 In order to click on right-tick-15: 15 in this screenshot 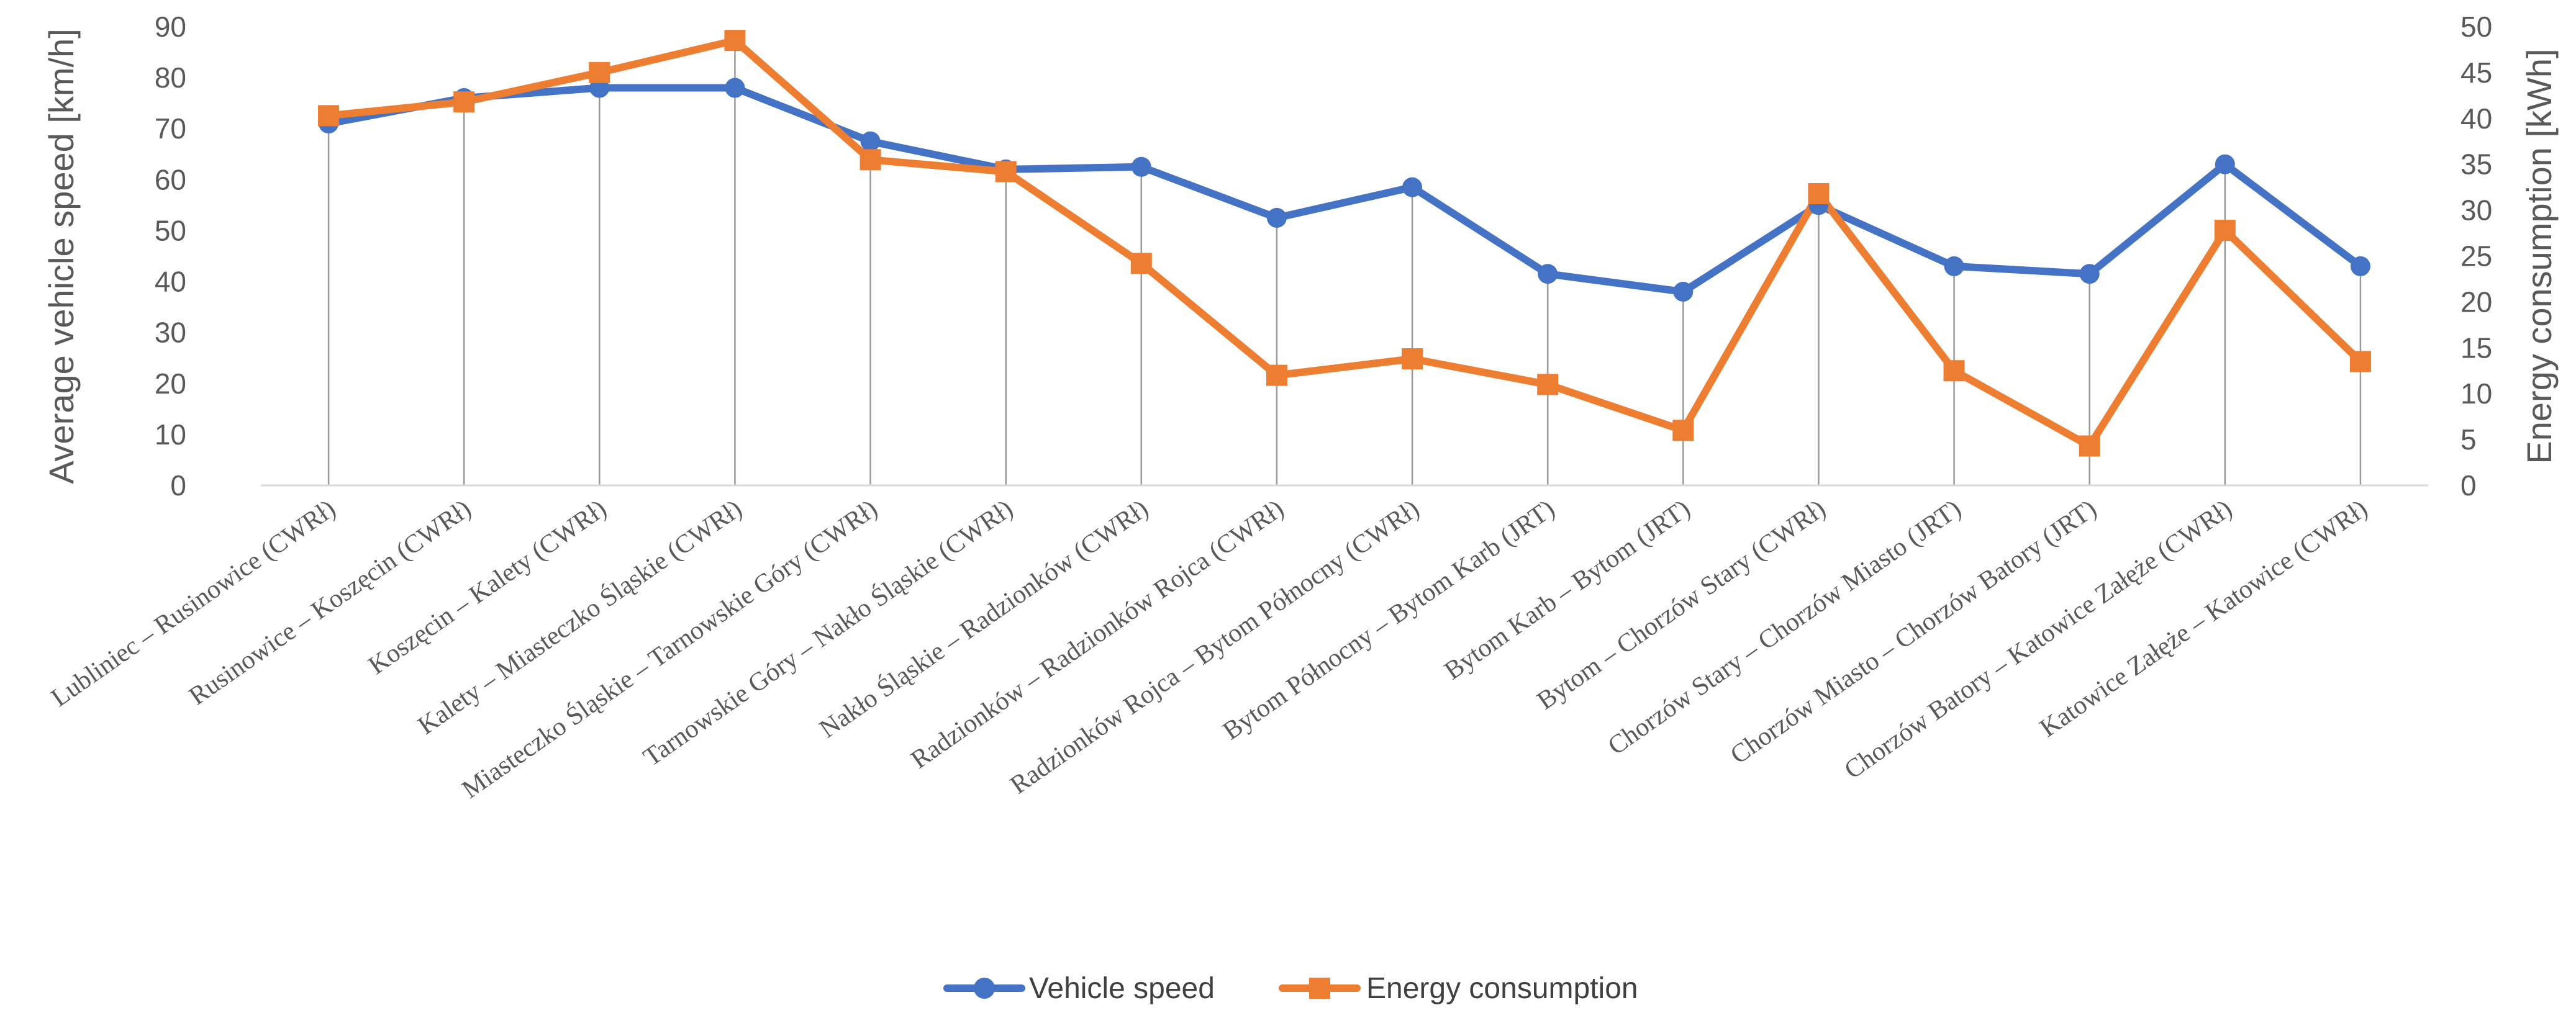, I will do `click(2476, 347)`.